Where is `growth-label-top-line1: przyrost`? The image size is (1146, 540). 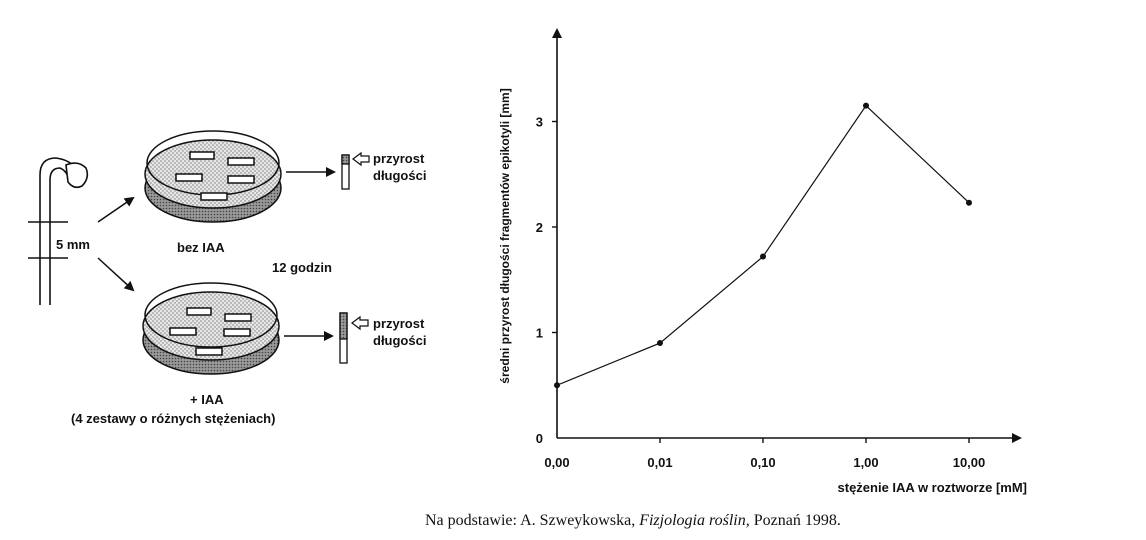 growth-label-top-line1: przyrost is located at coordinates (399, 158).